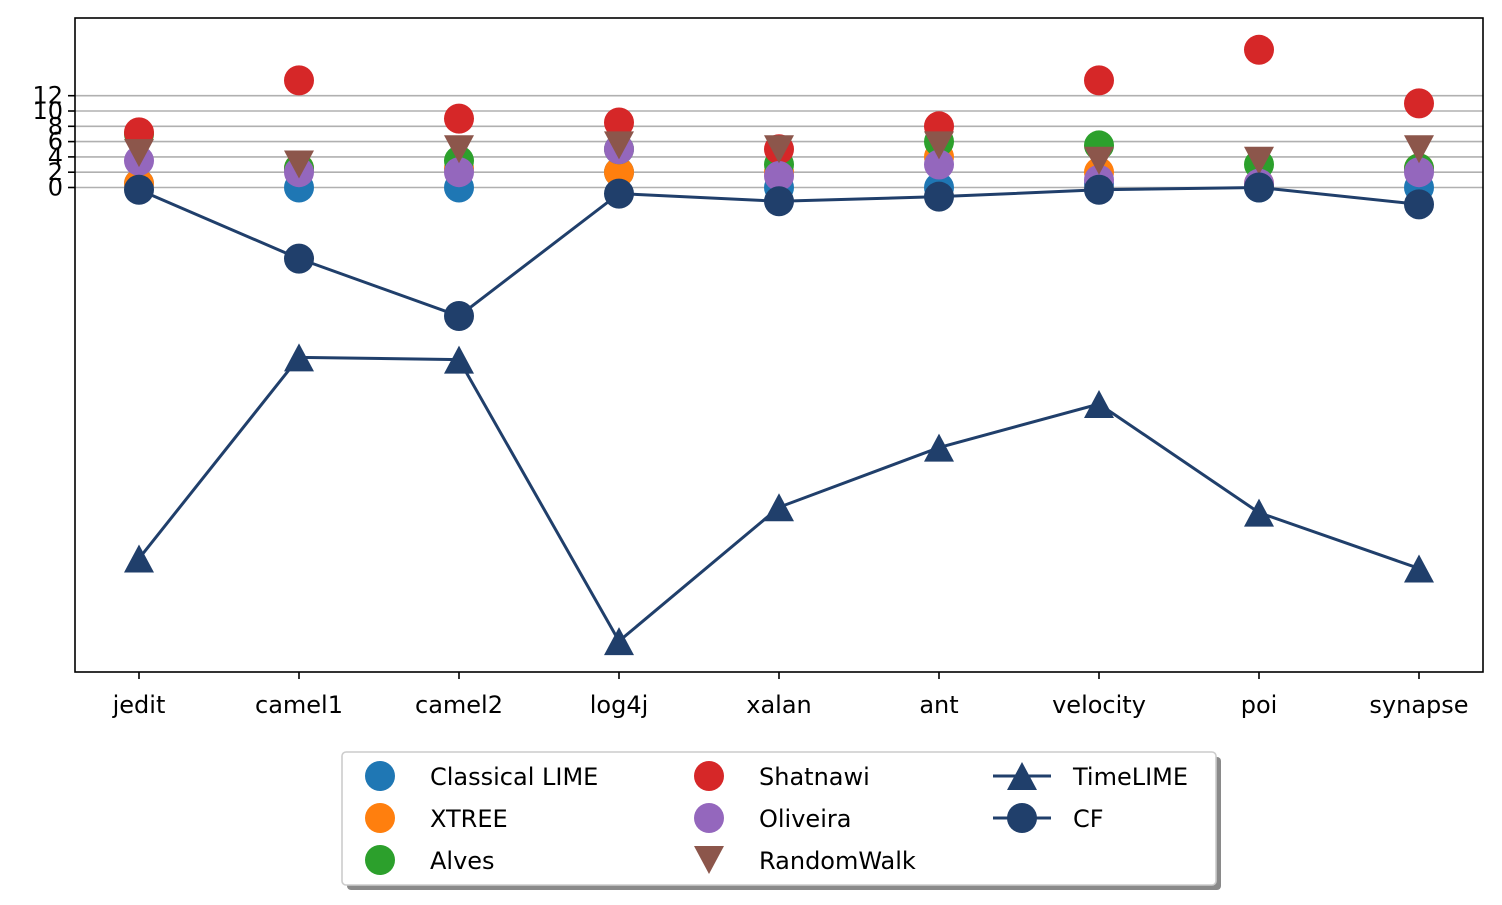  I want to click on data-point-timelime-velocity, so click(1099, 403).